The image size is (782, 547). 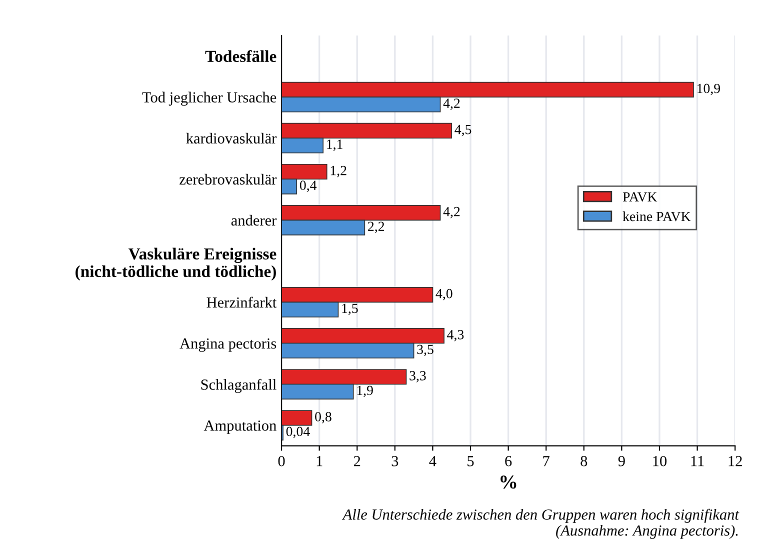 What do you see at coordinates (735, 461) in the screenshot?
I see `x-tick-label: 12` at bounding box center [735, 461].